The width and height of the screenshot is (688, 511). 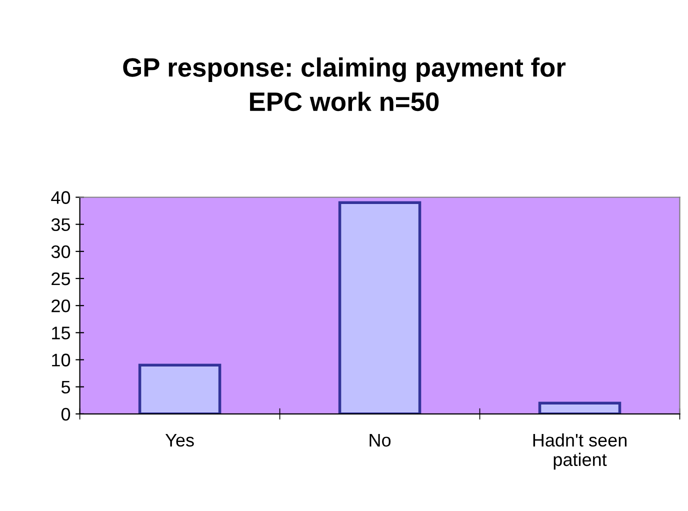 What do you see at coordinates (579, 451) in the screenshot?
I see `x-tick-label: Hadn't seen patient` at bounding box center [579, 451].